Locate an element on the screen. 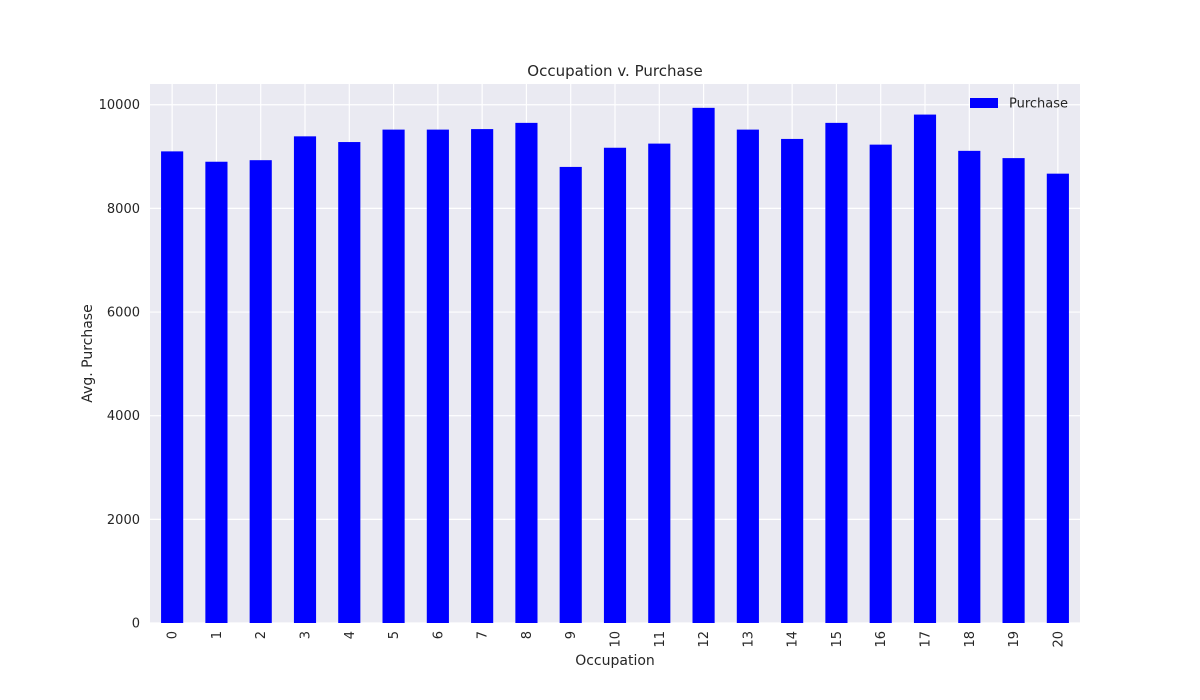 This screenshot has width=1200, height=700. y-tick-label: 10000 is located at coordinates (119, 105).